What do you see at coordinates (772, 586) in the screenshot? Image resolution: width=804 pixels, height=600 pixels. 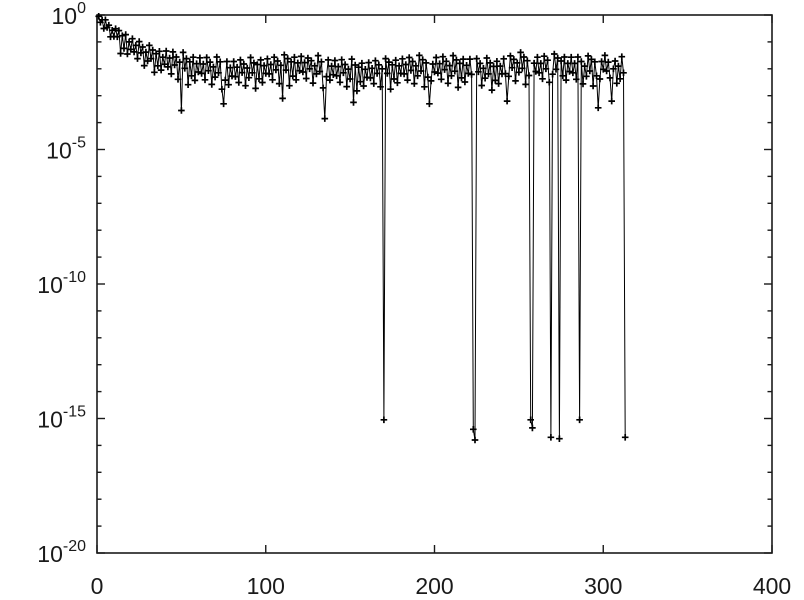 I see `x-tick-label: 400` at bounding box center [772, 586].